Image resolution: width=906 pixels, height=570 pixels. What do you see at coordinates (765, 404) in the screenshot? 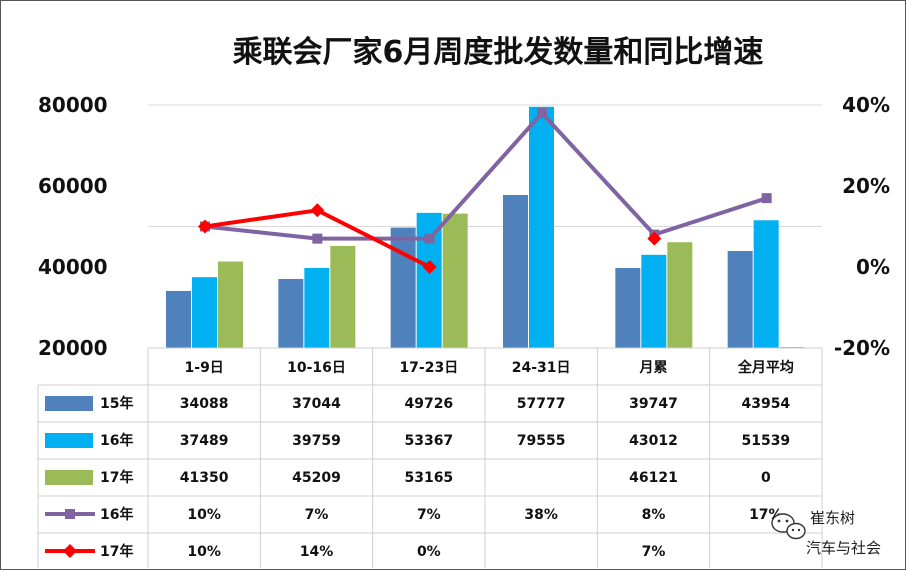
I see `data-label: 43954` at bounding box center [765, 404].